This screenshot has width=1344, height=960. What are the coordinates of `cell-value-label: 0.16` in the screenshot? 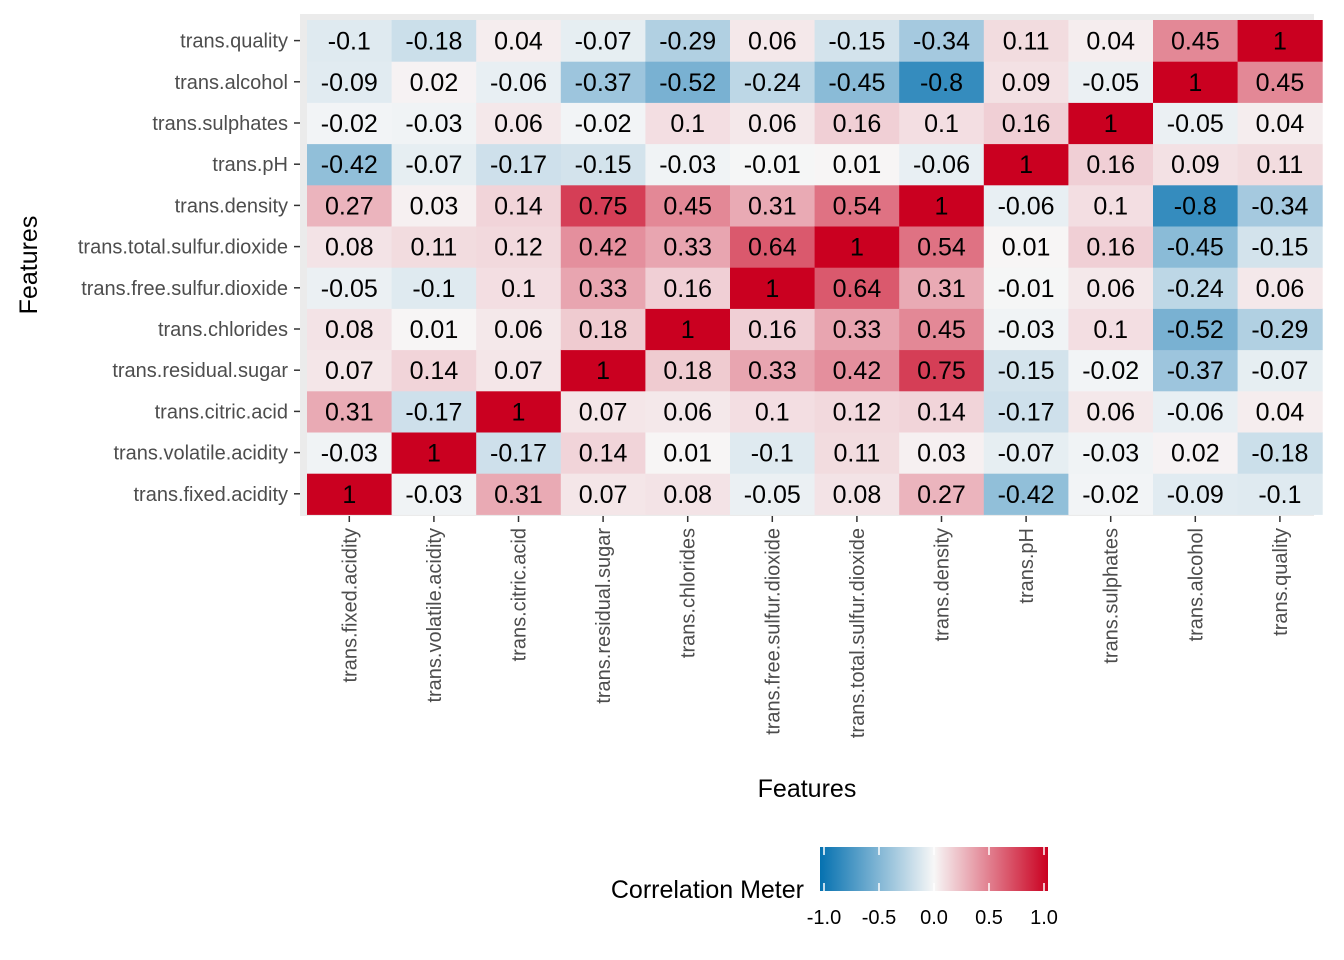 It's located at (687, 289).